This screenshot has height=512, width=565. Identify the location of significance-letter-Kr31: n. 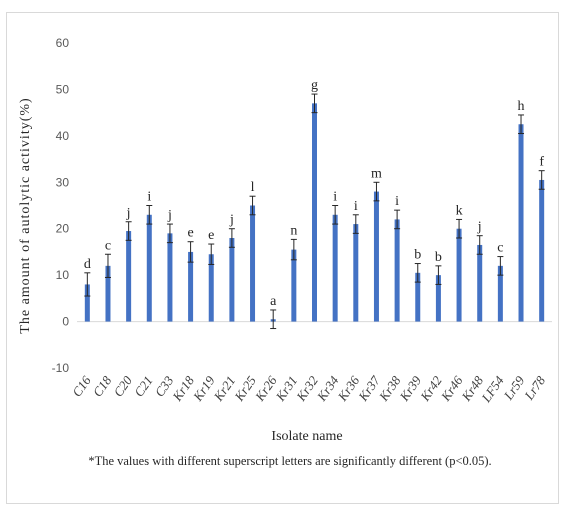
(293, 230).